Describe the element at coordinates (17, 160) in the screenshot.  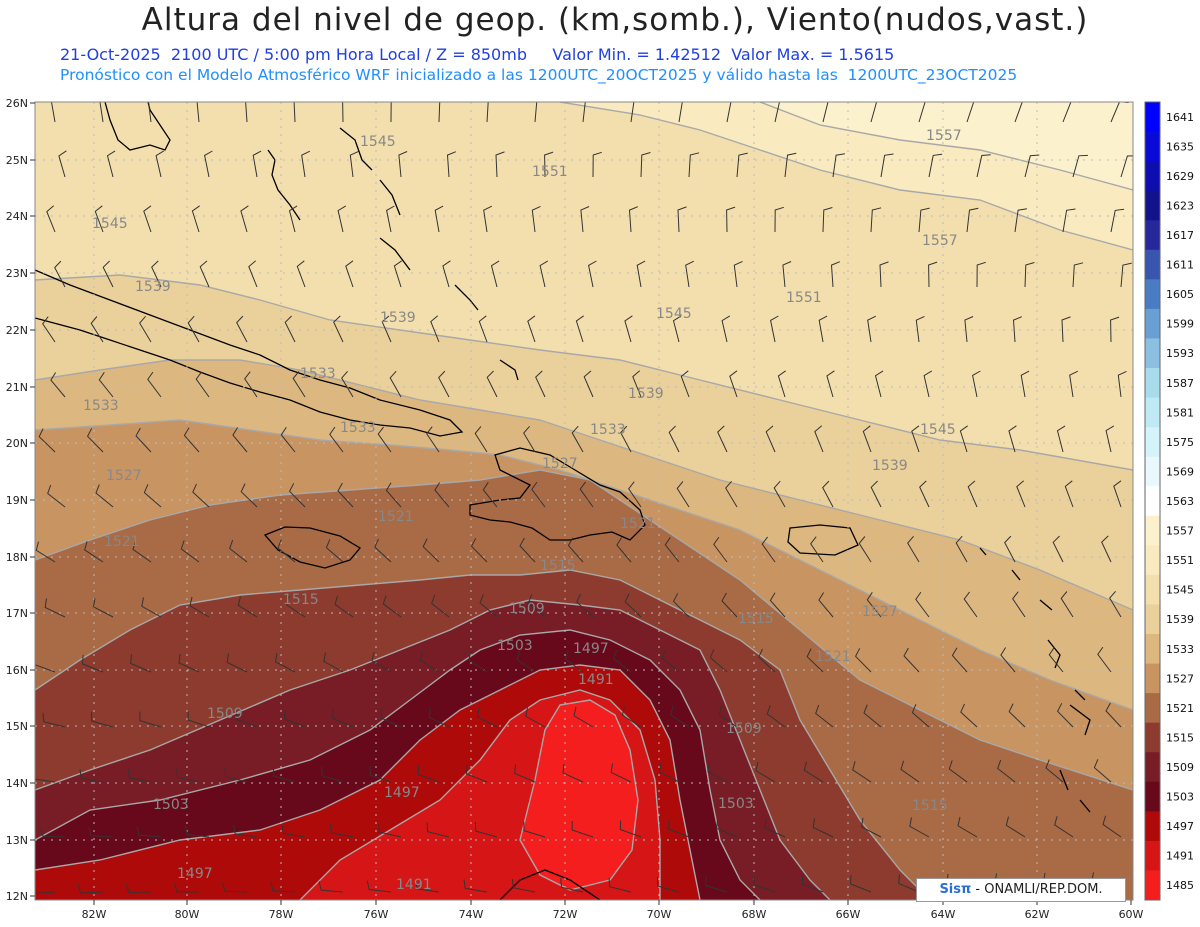
I see `lat-label: 25N` at that location.